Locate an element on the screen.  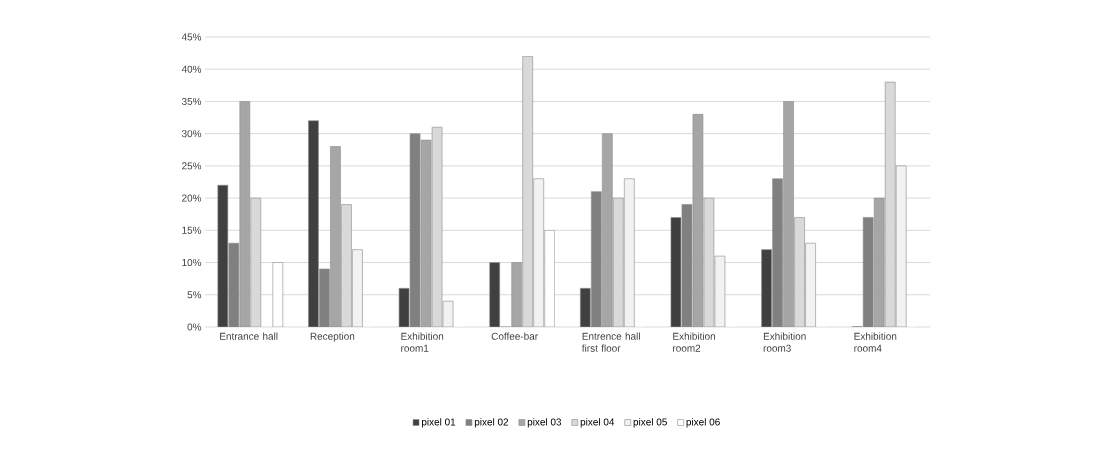
legend-label: pixel 05 is located at coordinates (650, 423).